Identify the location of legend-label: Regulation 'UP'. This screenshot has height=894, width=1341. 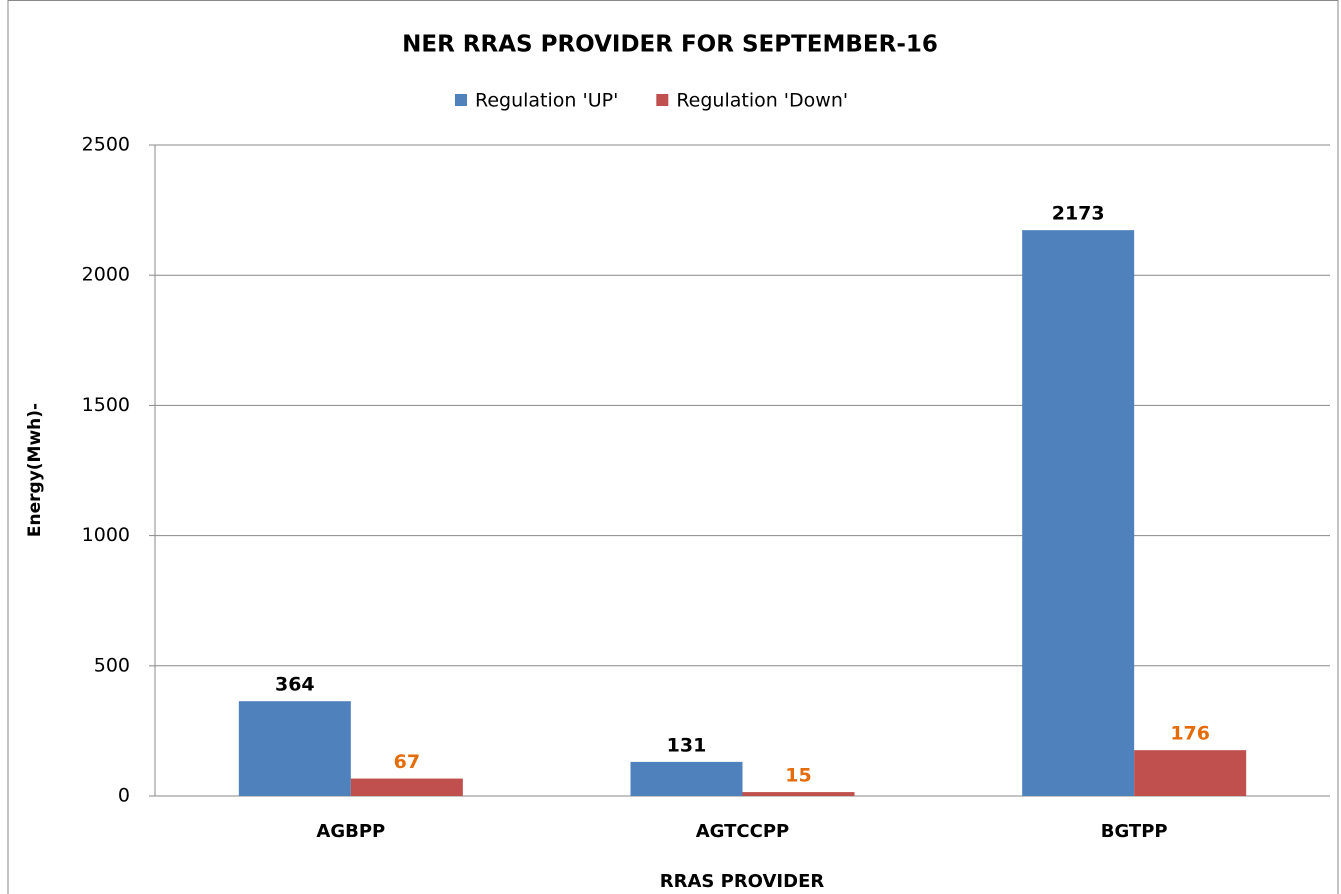
(546, 101).